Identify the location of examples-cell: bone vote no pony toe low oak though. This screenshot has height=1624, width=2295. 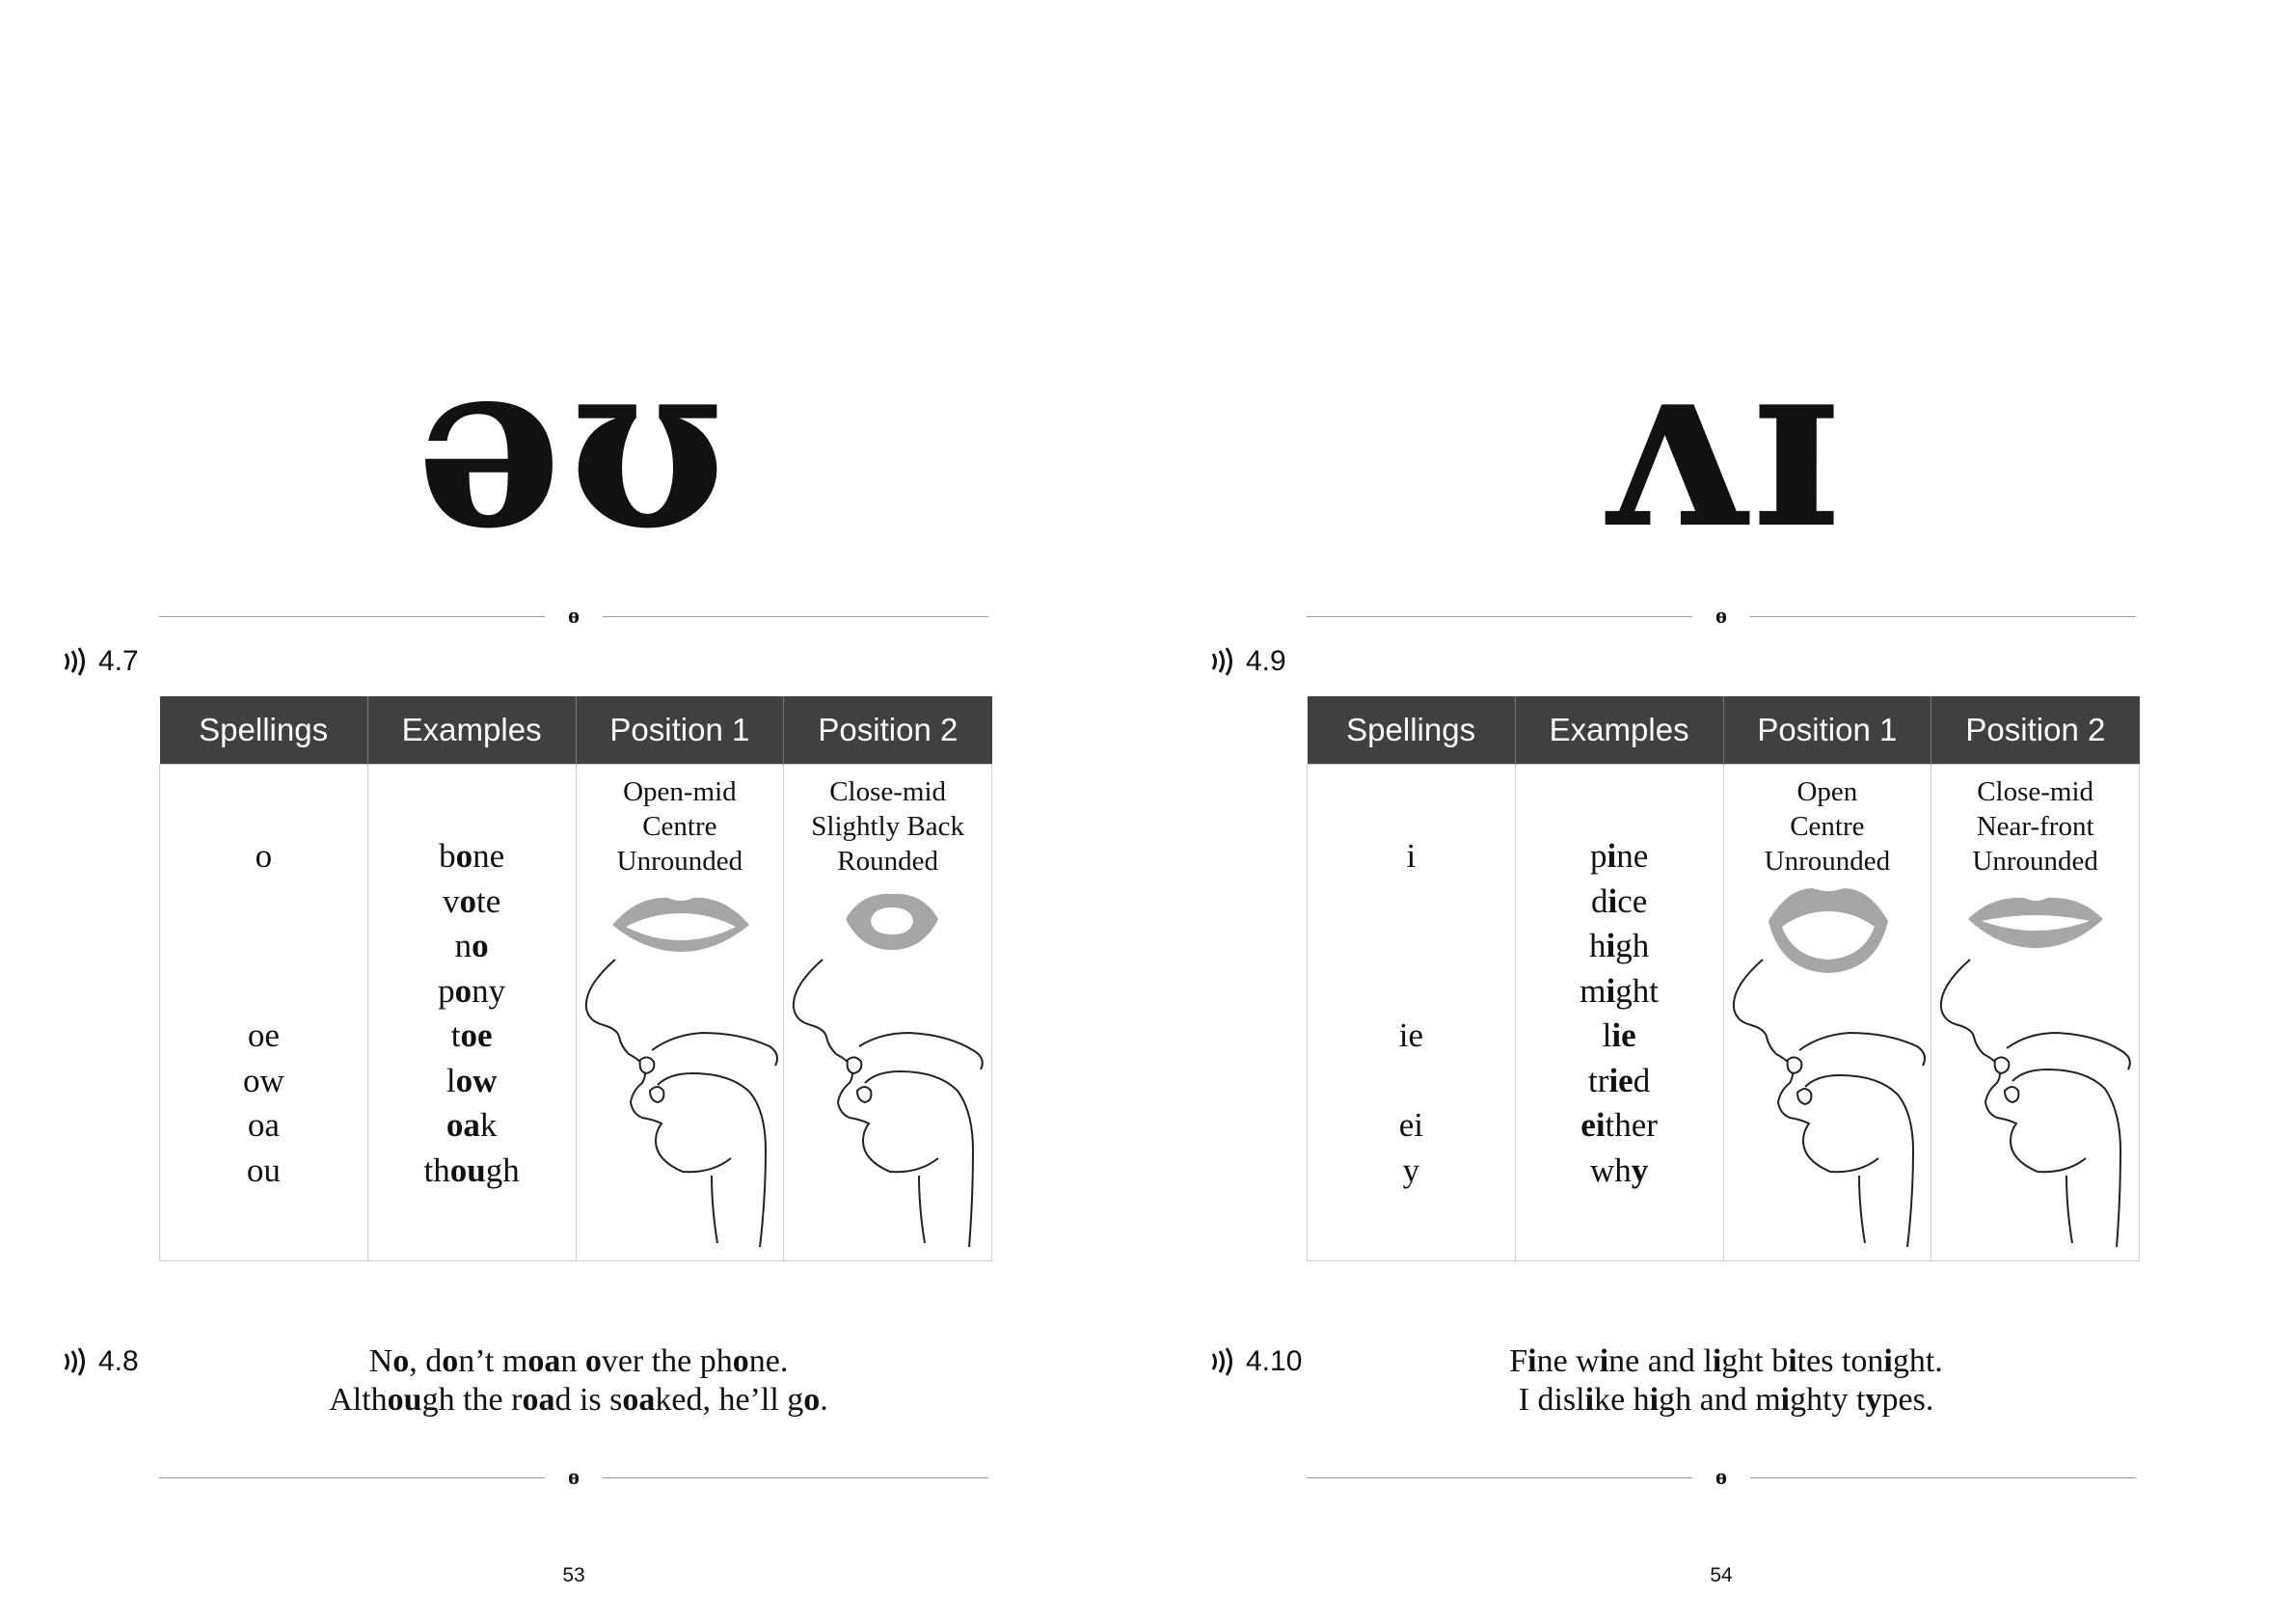
(471, 1012).